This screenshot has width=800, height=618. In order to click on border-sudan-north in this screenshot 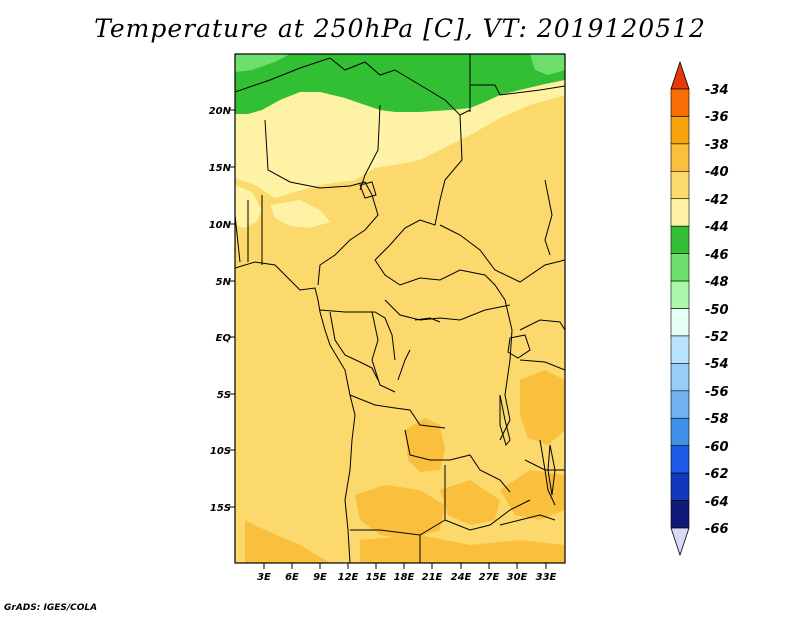, I will do `click(517, 90)`.